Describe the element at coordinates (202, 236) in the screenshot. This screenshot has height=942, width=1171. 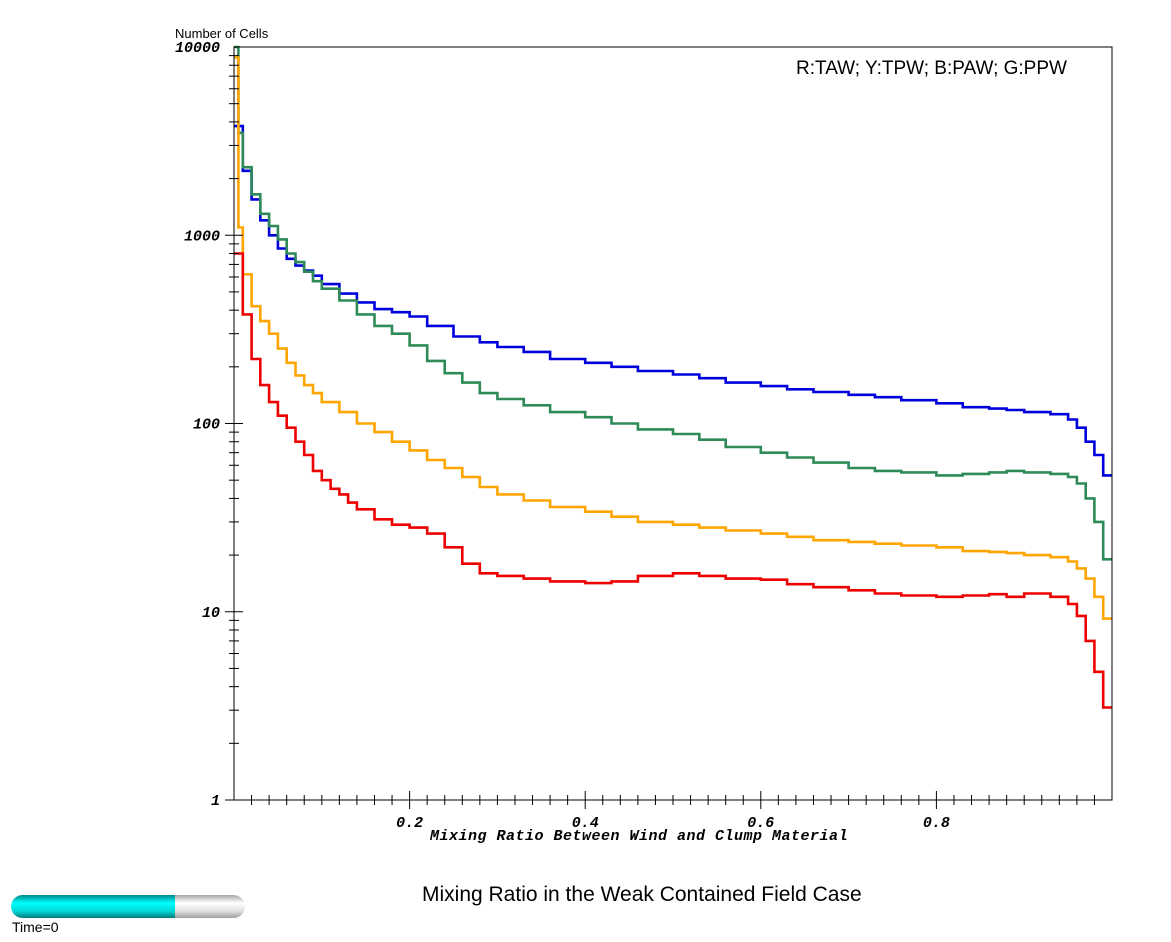
I see `y-tick-label: 1000` at that location.